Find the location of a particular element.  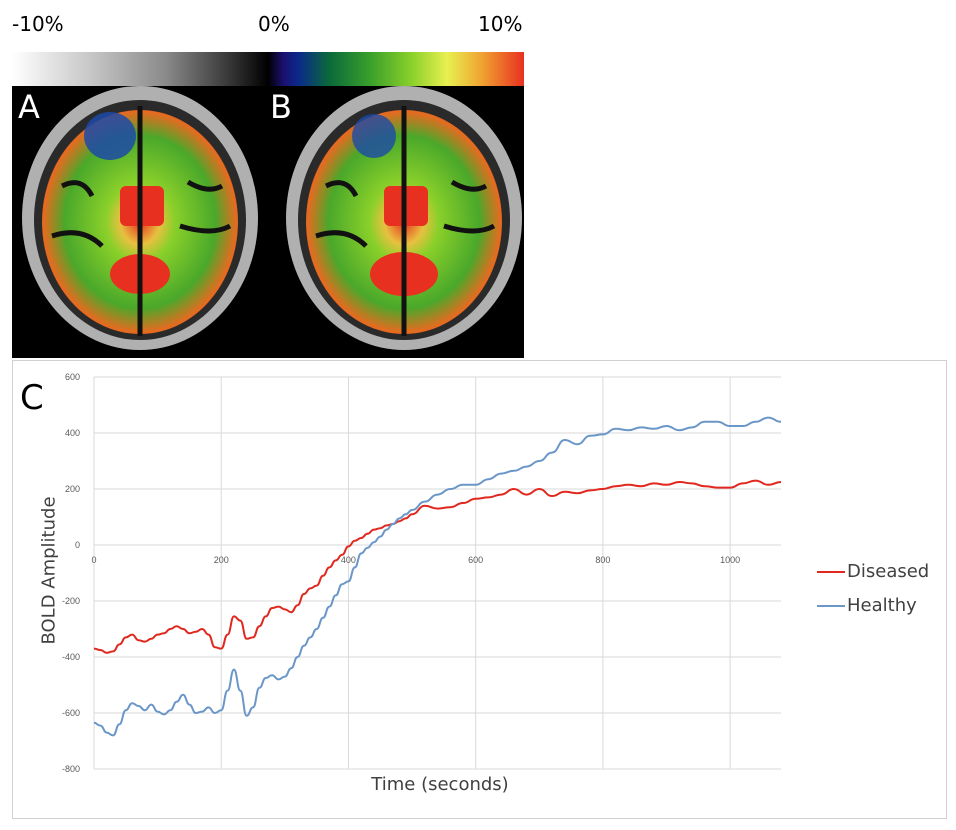

panel-label-a: A is located at coordinates (29, 107).